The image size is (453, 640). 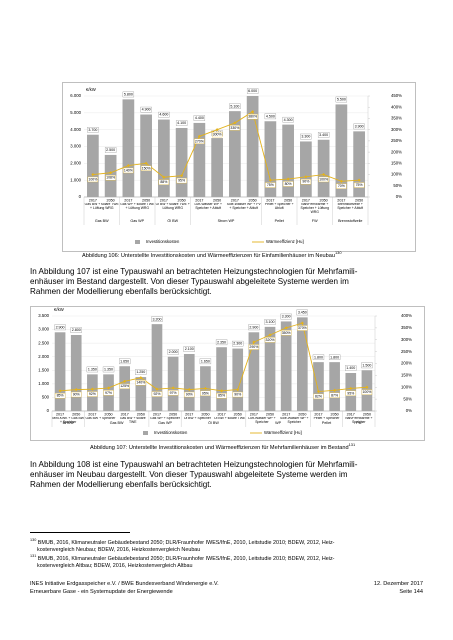 I want to click on category-label: Nah/Fernwärme + Speicher + Lüftung WRG, so click(x=315, y=208).